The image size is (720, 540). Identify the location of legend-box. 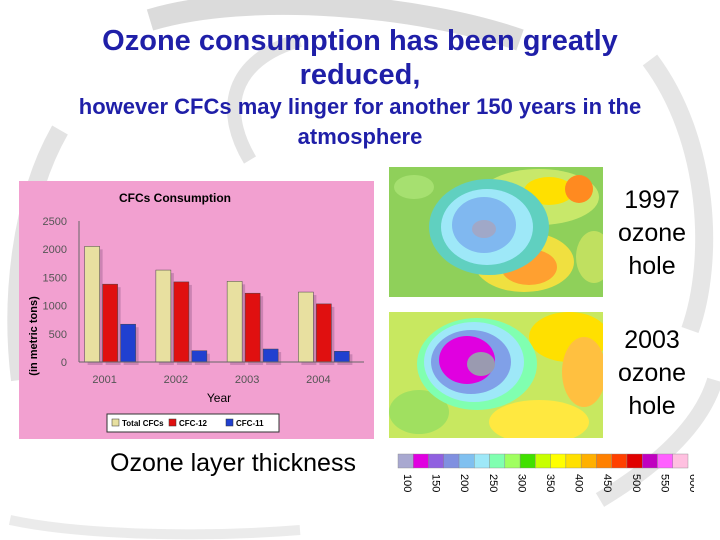
(193, 423).